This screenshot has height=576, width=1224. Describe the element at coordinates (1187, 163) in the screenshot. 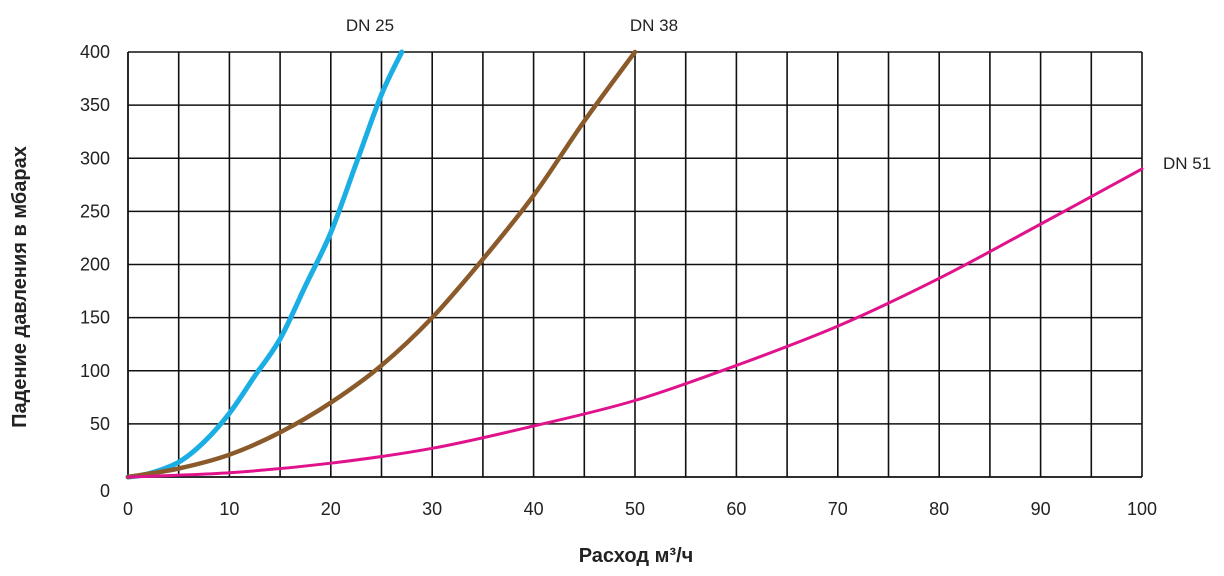

I see `series-label: DN 51` at that location.